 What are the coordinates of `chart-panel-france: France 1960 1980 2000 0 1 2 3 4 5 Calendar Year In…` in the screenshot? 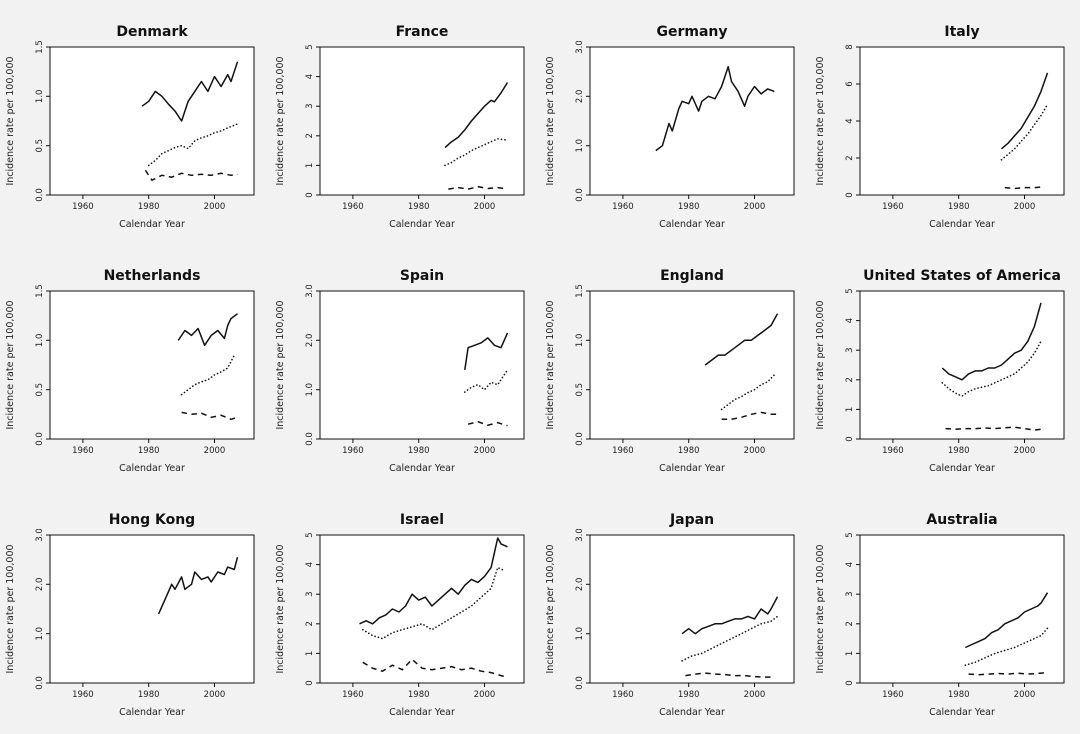 It's located at (400, 123).